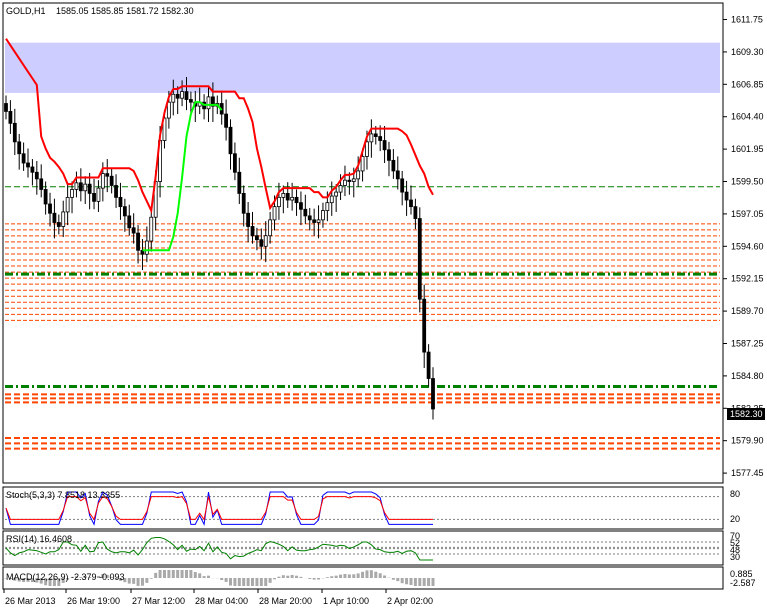 This screenshot has height=609, width=767. Describe the element at coordinates (747, 473) in the screenshot. I see `price-tick-label: 1577.45` at that location.